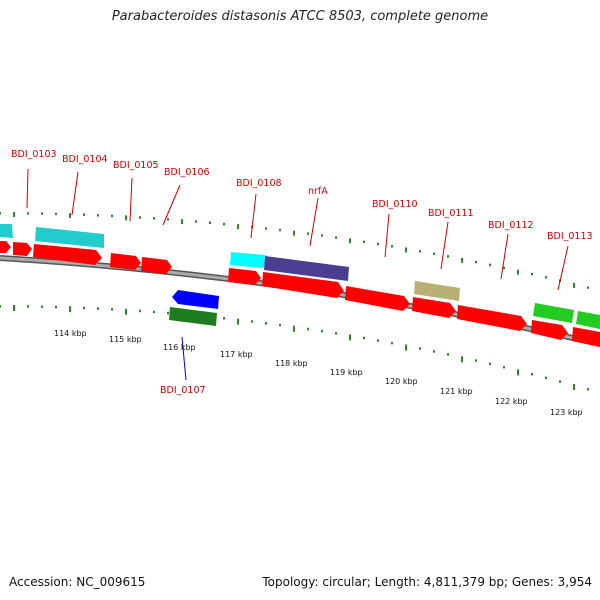 The height and width of the screenshot is (600, 600). What do you see at coordinates (34, 154) in the screenshot?
I see `gene-label-bdi-0103: BDI_0103` at bounding box center [34, 154].